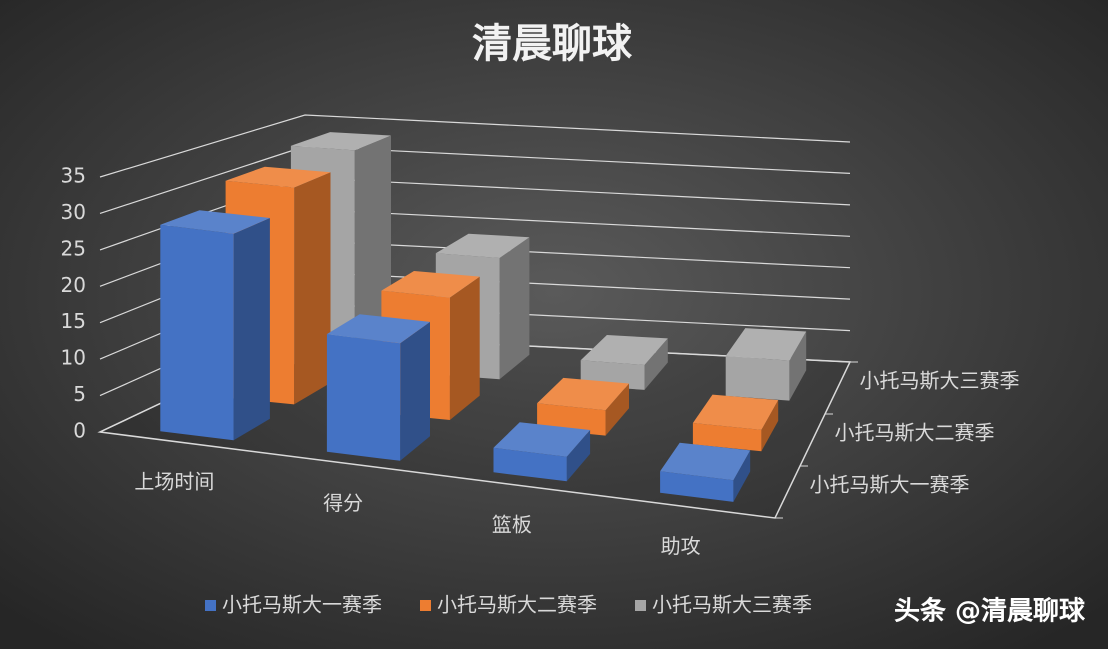  I want to click on depth-label: 小托马斯大二赛季, so click(915, 433).